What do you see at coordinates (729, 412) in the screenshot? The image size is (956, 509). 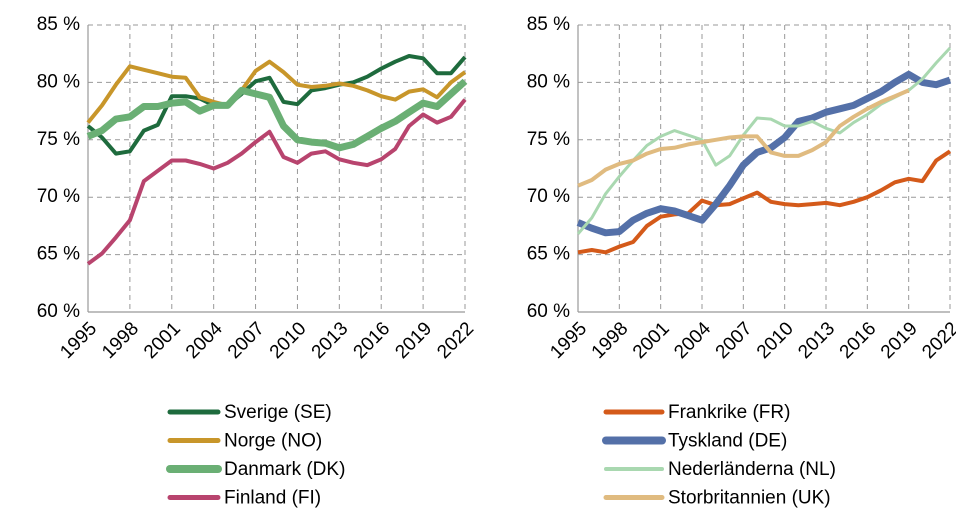 I see `legend-label: Frankrike (FR)` at bounding box center [729, 412].